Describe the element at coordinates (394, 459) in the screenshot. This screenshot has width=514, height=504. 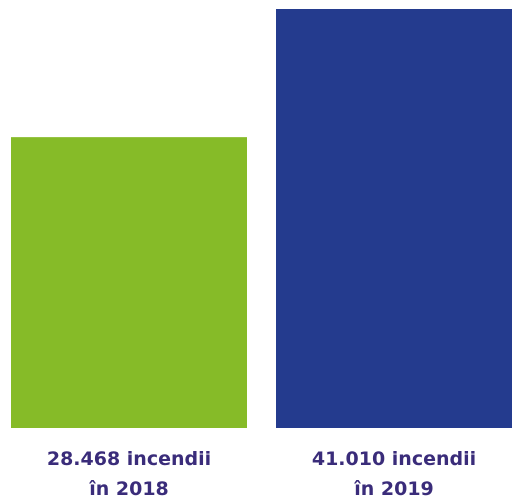
I see `value-label-1: 41.010 incendii` at that location.